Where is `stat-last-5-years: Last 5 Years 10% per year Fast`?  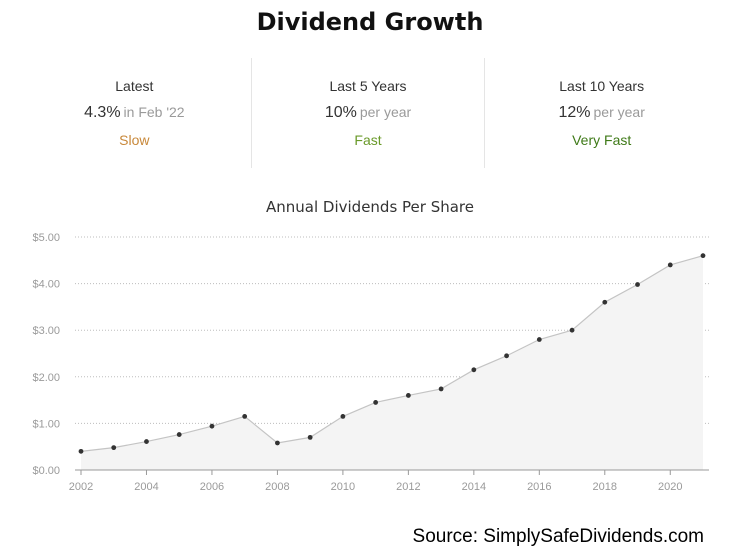 stat-last-5-years: Last 5 Years 10% per year Fast is located at coordinates (367, 113).